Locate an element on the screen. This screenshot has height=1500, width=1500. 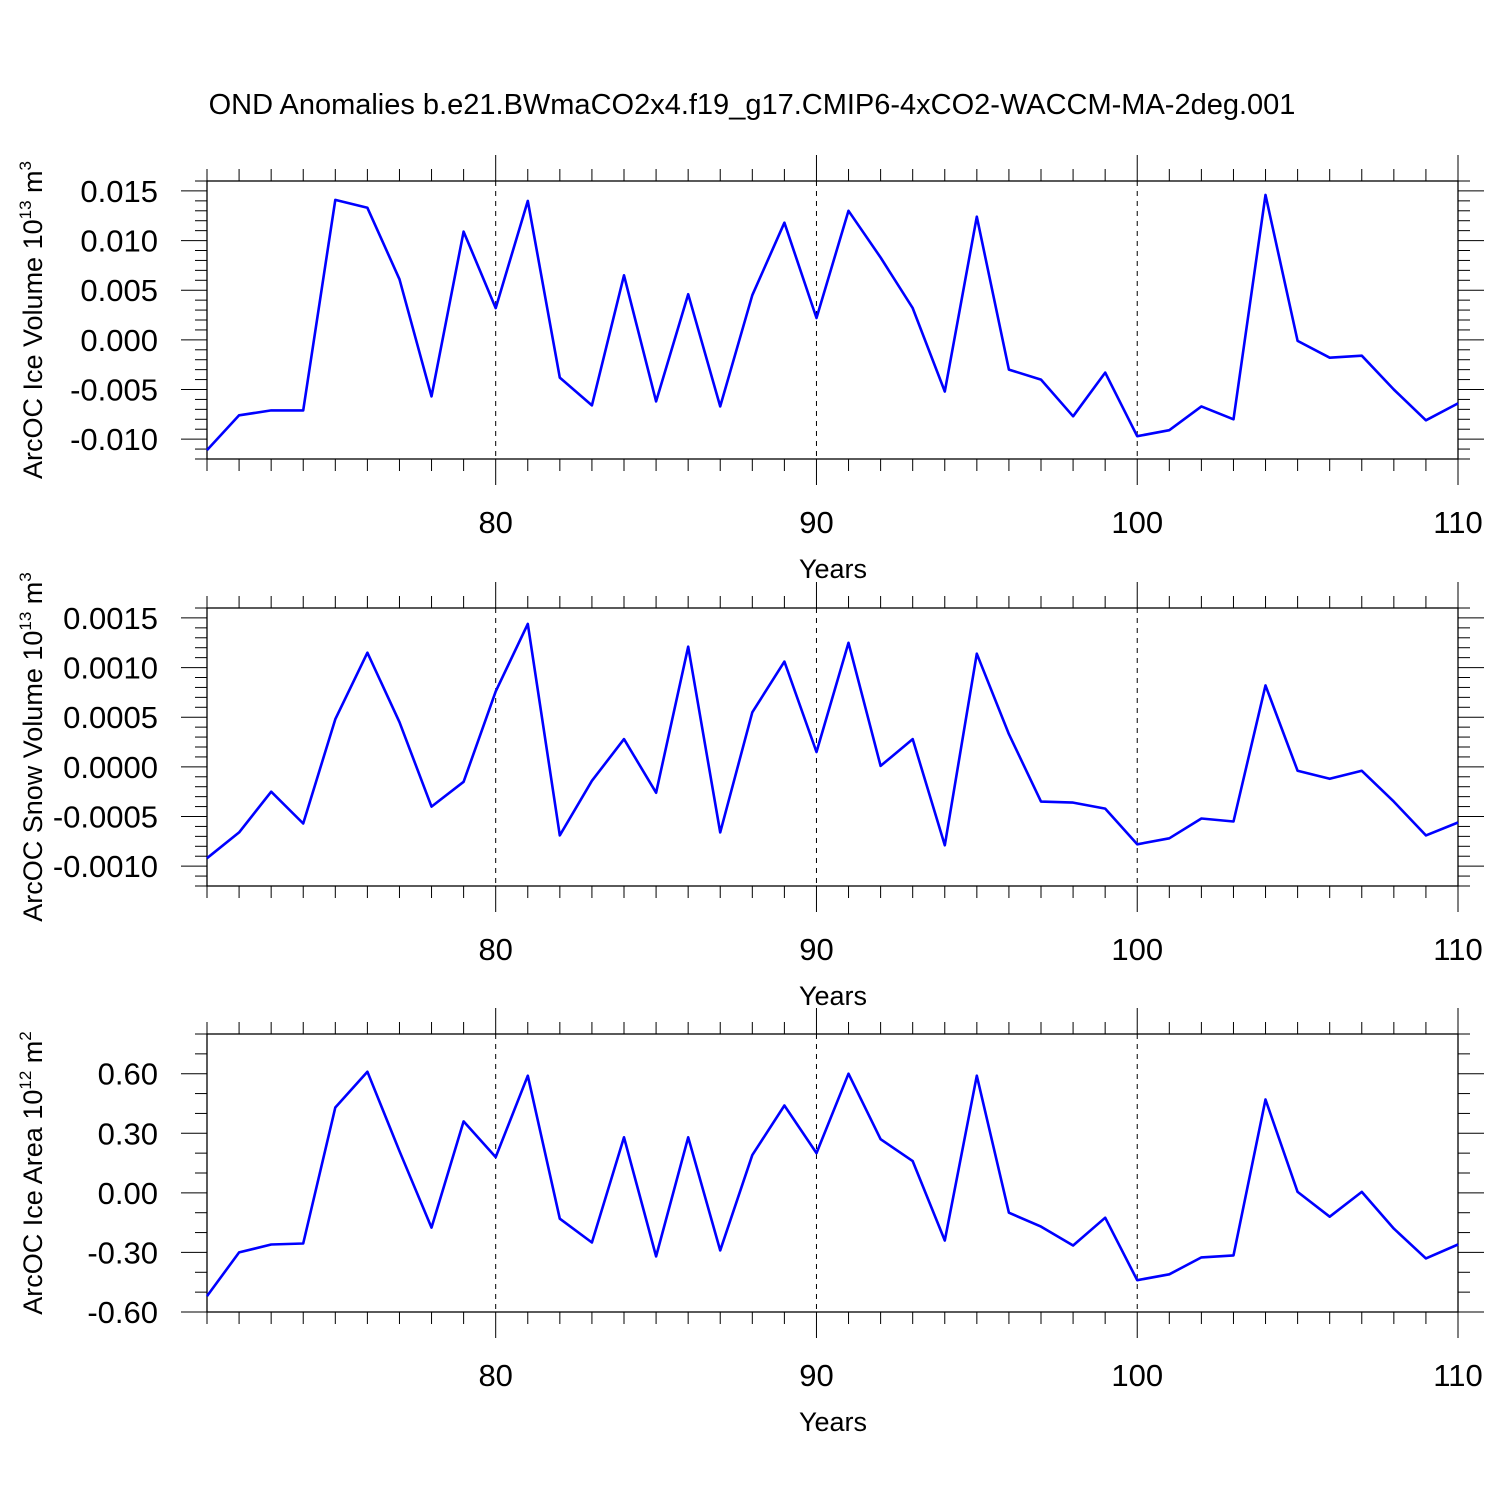
y-tick-label: 0.0015 is located at coordinates (110, 618).